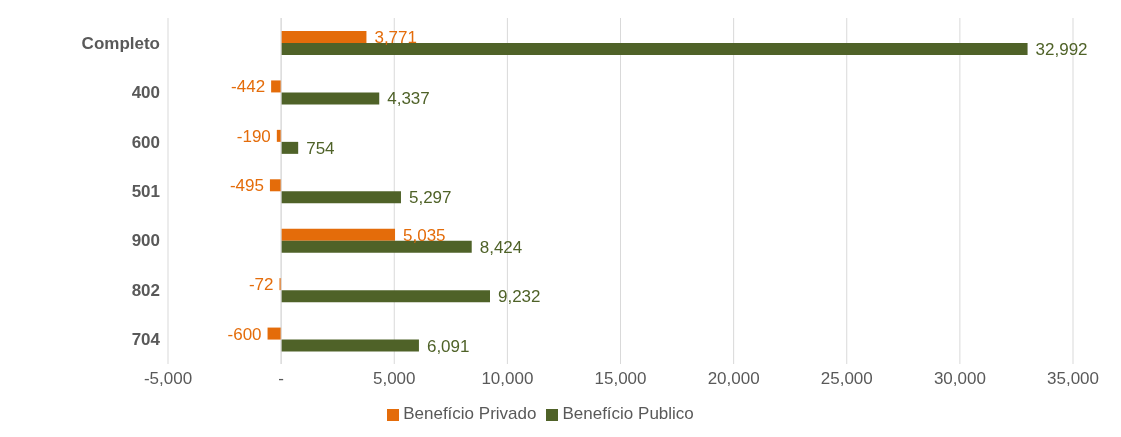 The height and width of the screenshot is (437, 1121). What do you see at coordinates (120, 43) in the screenshot?
I see `y-tick-label: Completo` at bounding box center [120, 43].